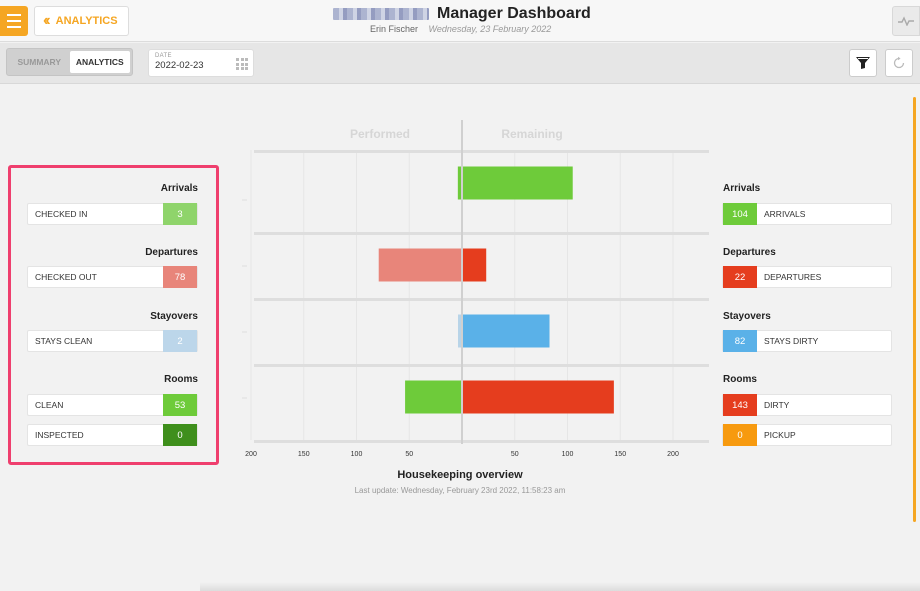 This screenshot has height=591, width=920. What do you see at coordinates (740, 341) in the screenshot?
I see `stays-dirty-count: 82` at bounding box center [740, 341].